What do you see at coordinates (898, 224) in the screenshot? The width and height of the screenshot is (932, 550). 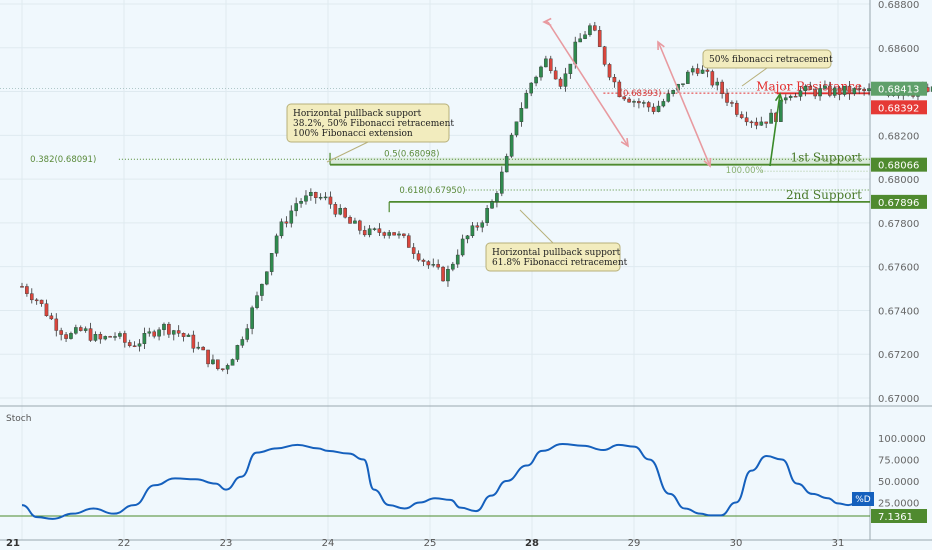 I see `price-tick-label: 0.67800` at bounding box center [898, 224].